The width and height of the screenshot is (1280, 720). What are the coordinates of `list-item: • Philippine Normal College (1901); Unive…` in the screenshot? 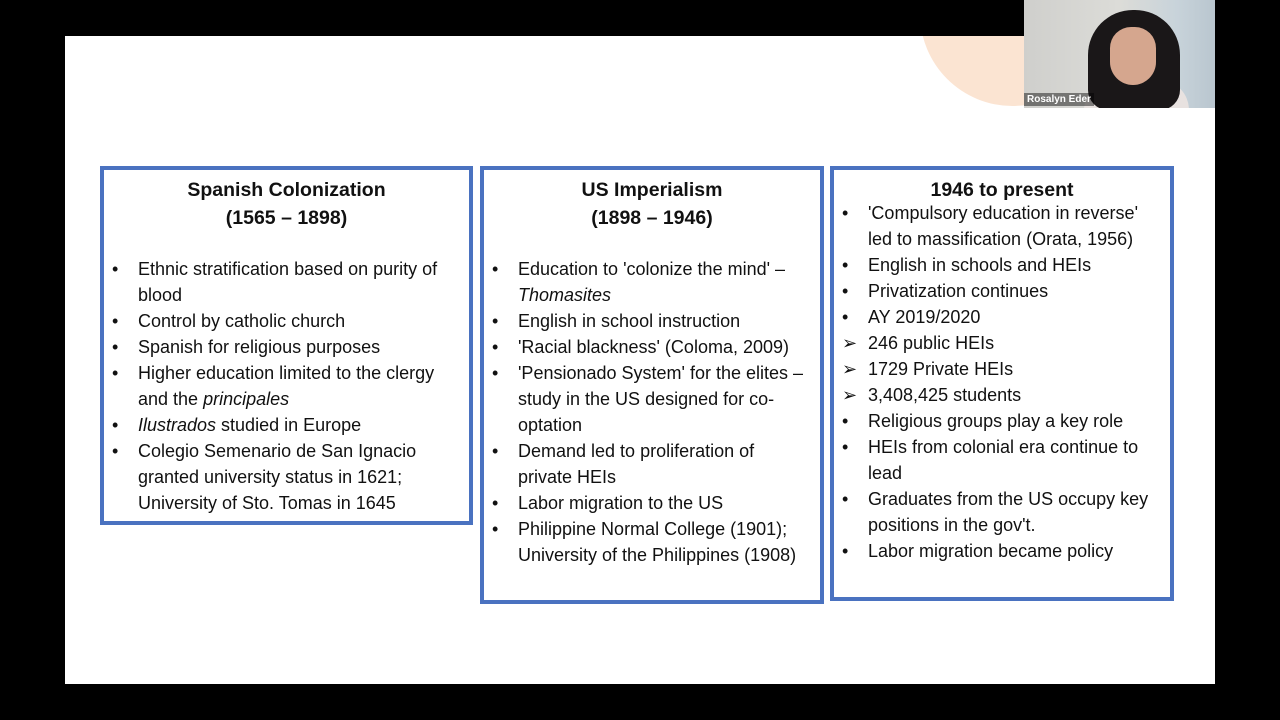 It's located at (647, 542).